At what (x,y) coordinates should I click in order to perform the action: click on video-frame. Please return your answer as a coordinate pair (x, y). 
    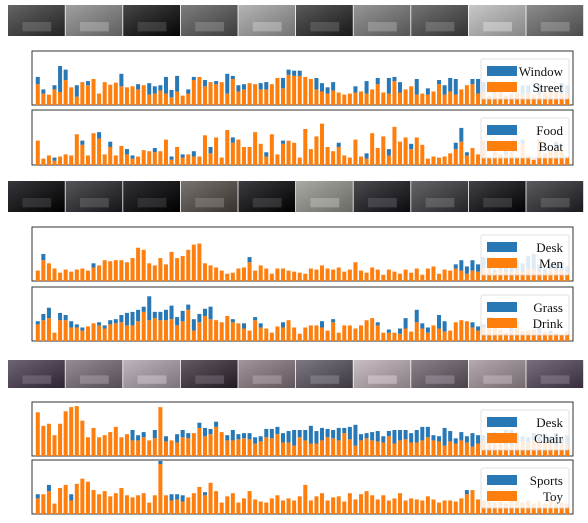
    Looking at the image, I should click on (267, 20).